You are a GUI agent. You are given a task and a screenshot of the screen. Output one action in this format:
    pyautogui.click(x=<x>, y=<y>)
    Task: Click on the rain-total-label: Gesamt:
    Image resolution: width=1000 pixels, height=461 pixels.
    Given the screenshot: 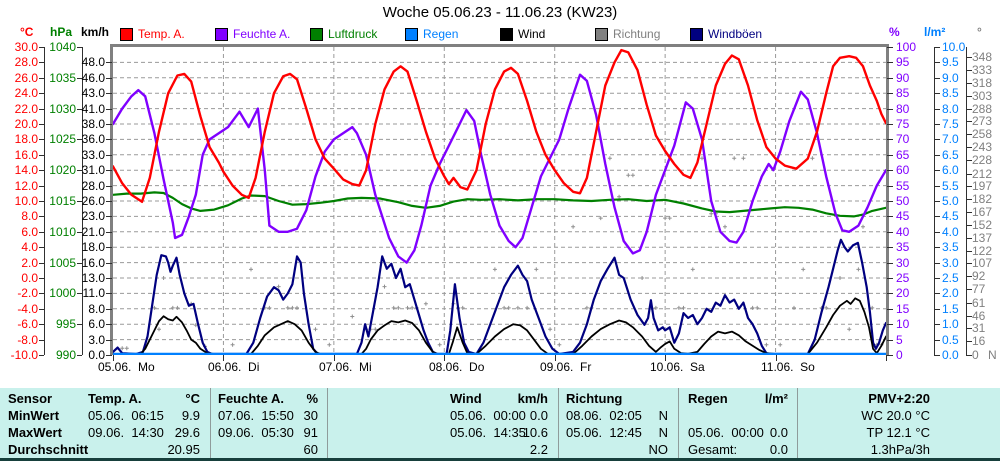 What is the action you would take?
    pyautogui.click(x=713, y=449)
    